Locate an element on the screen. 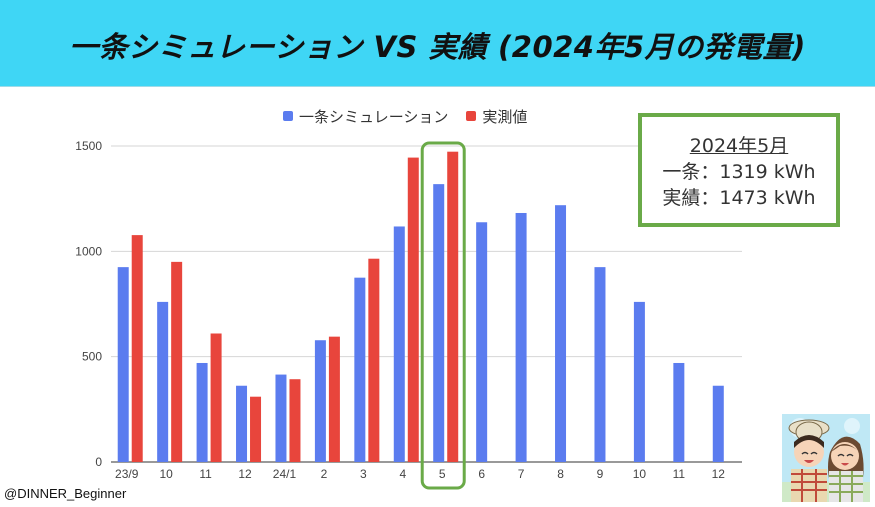 The height and width of the screenshot is (507, 875). legend-label-actual: 実測値 is located at coordinates (505, 116).